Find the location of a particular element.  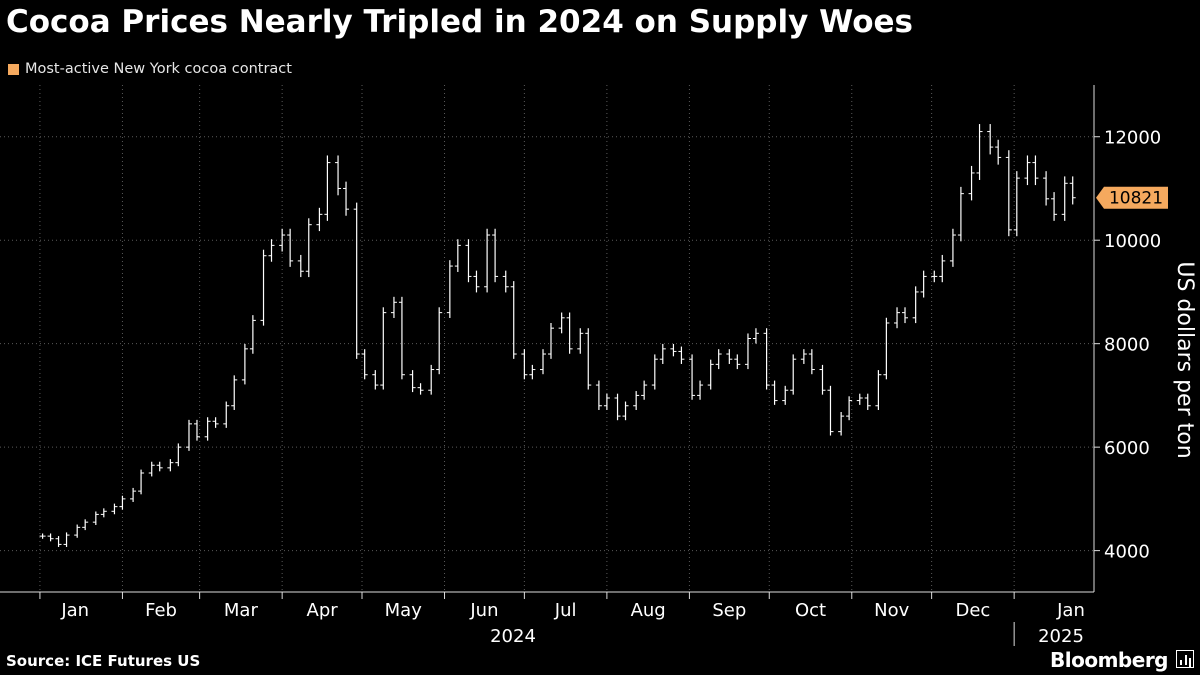

x-month-label: Apr is located at coordinates (323, 610).